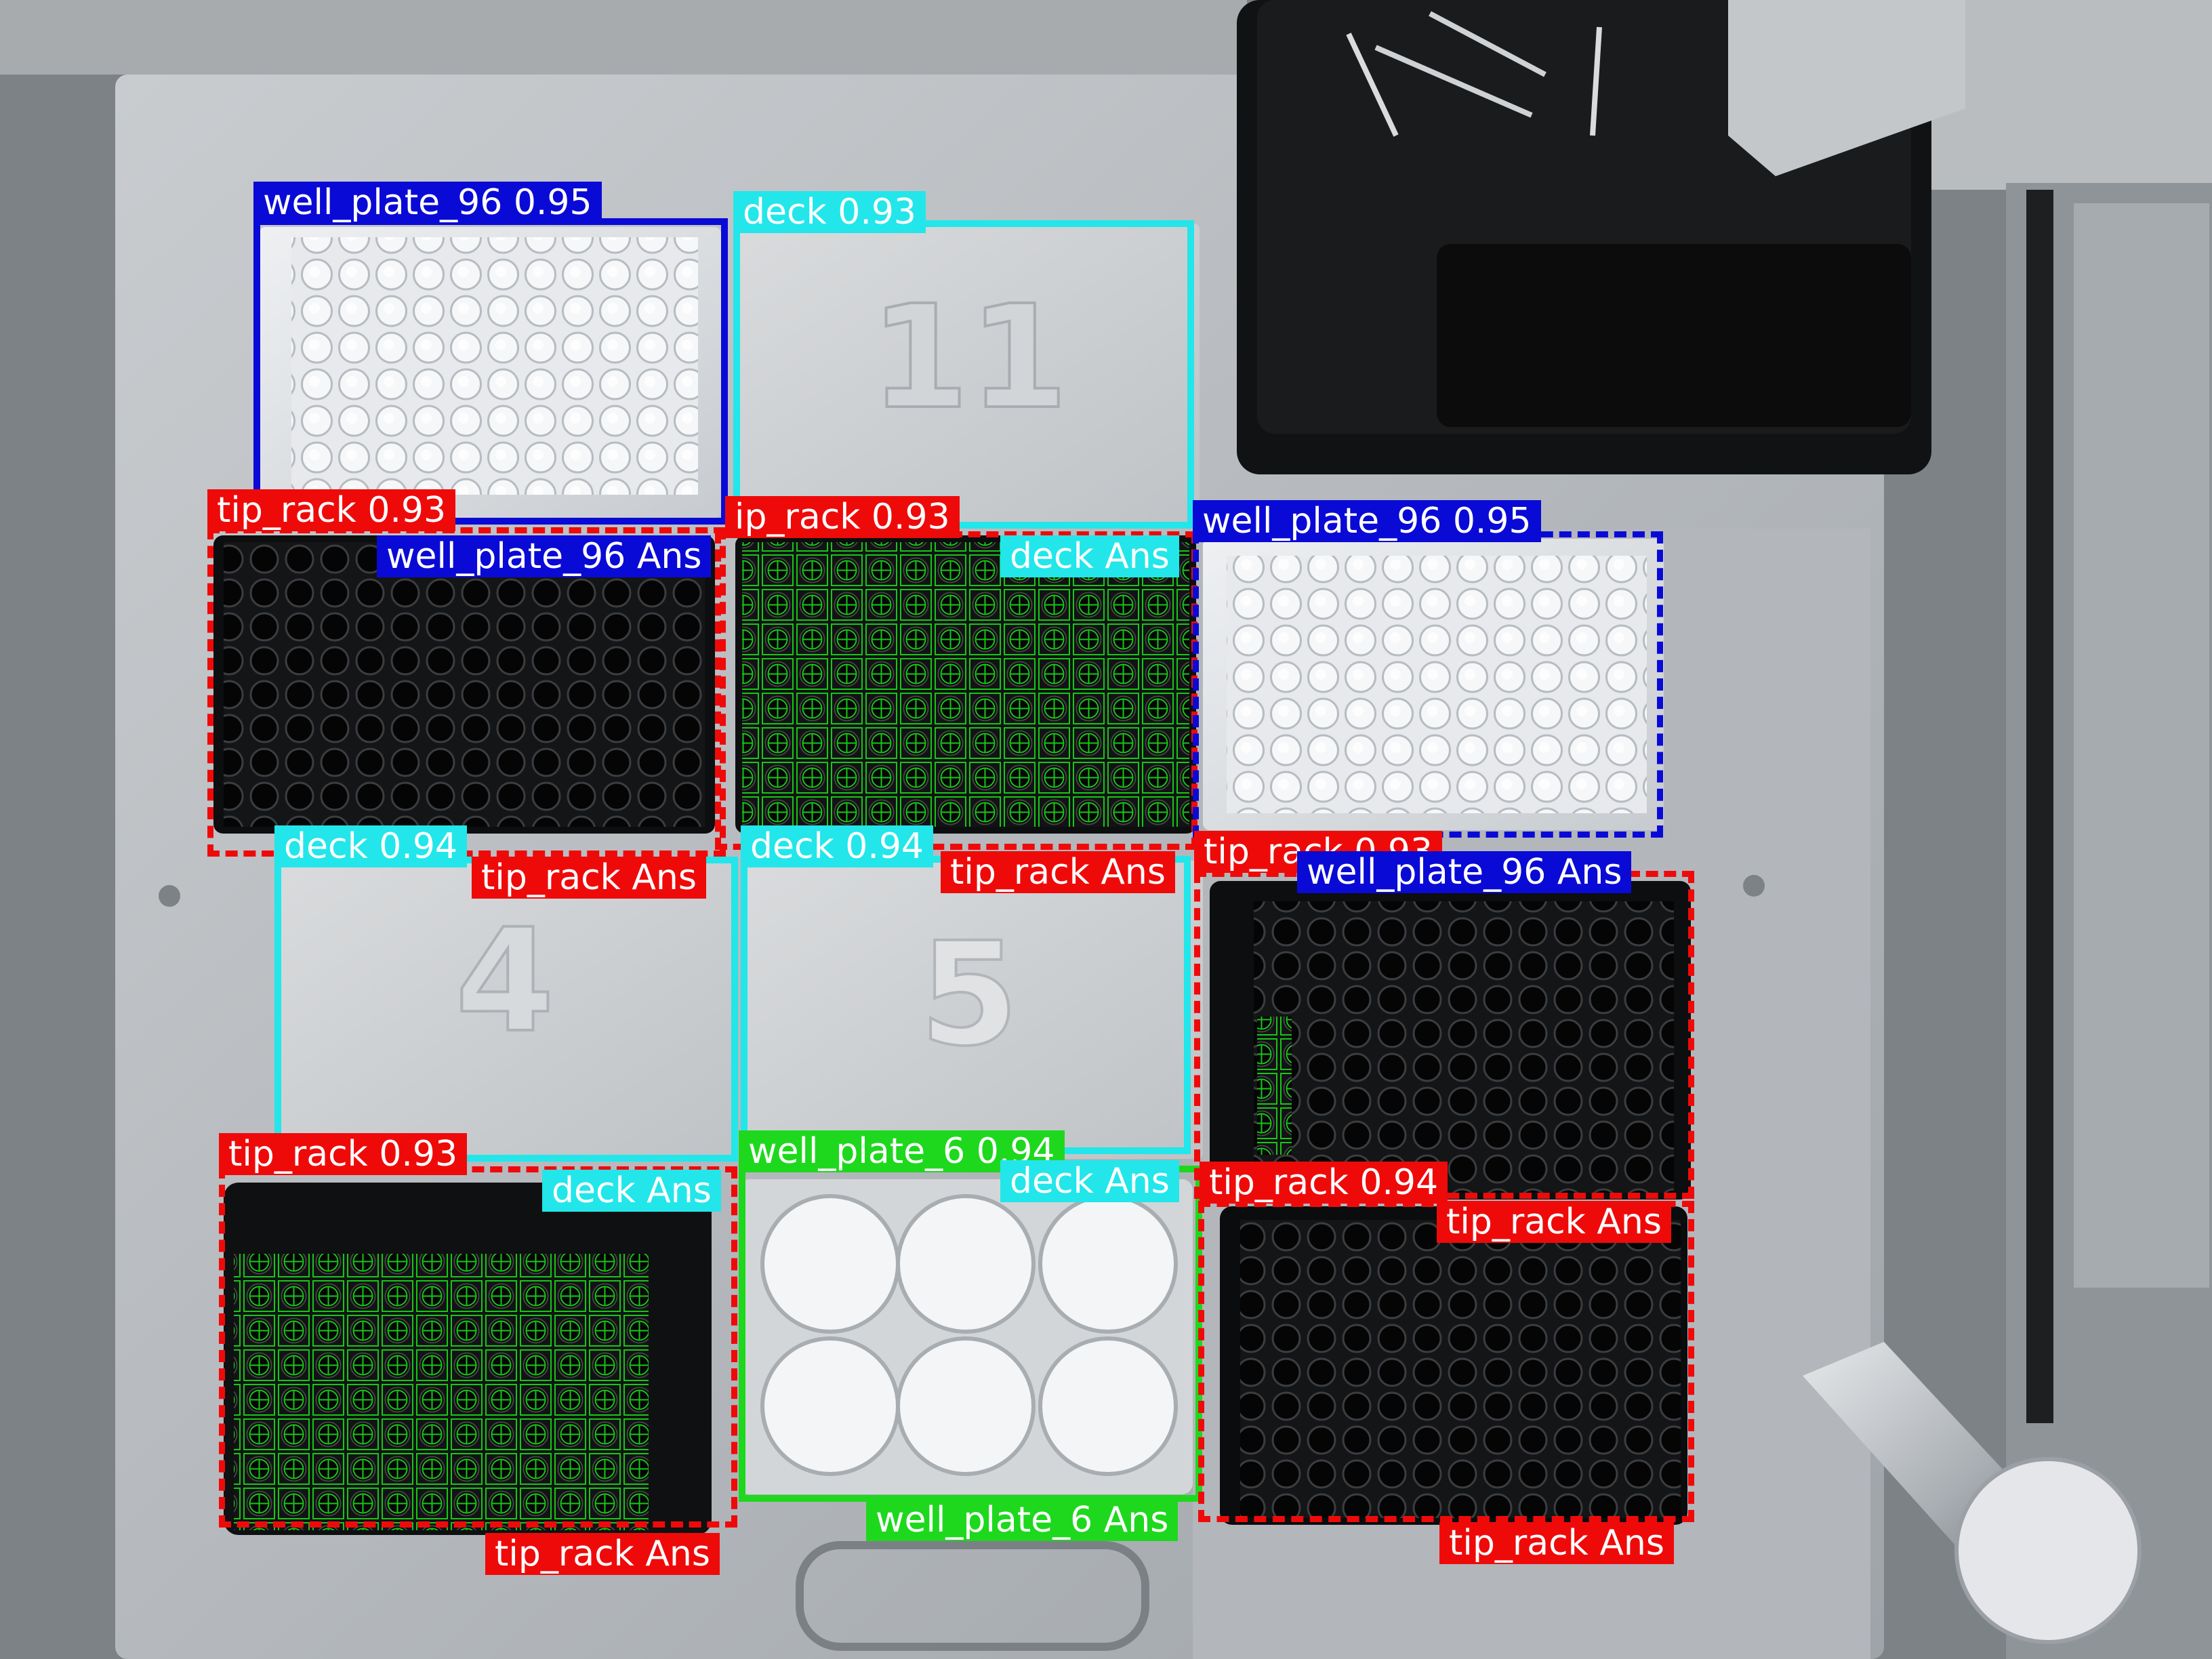 The height and width of the screenshot is (1659, 2212). I want to click on bbox-well-plate-96-slot9, so click(1428, 685).